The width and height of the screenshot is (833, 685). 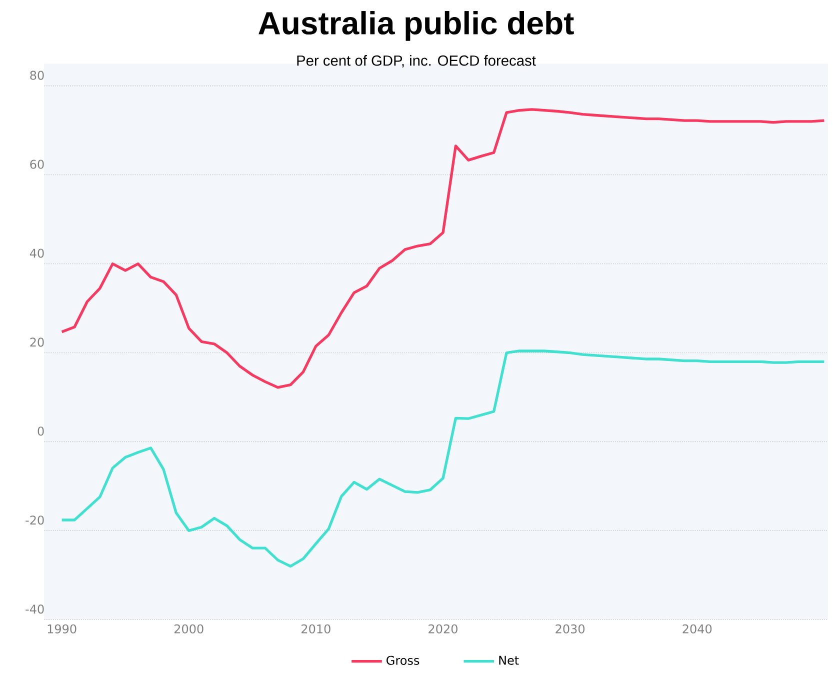 What do you see at coordinates (416, 26) in the screenshot?
I see `chart-title: Australia public debt` at bounding box center [416, 26].